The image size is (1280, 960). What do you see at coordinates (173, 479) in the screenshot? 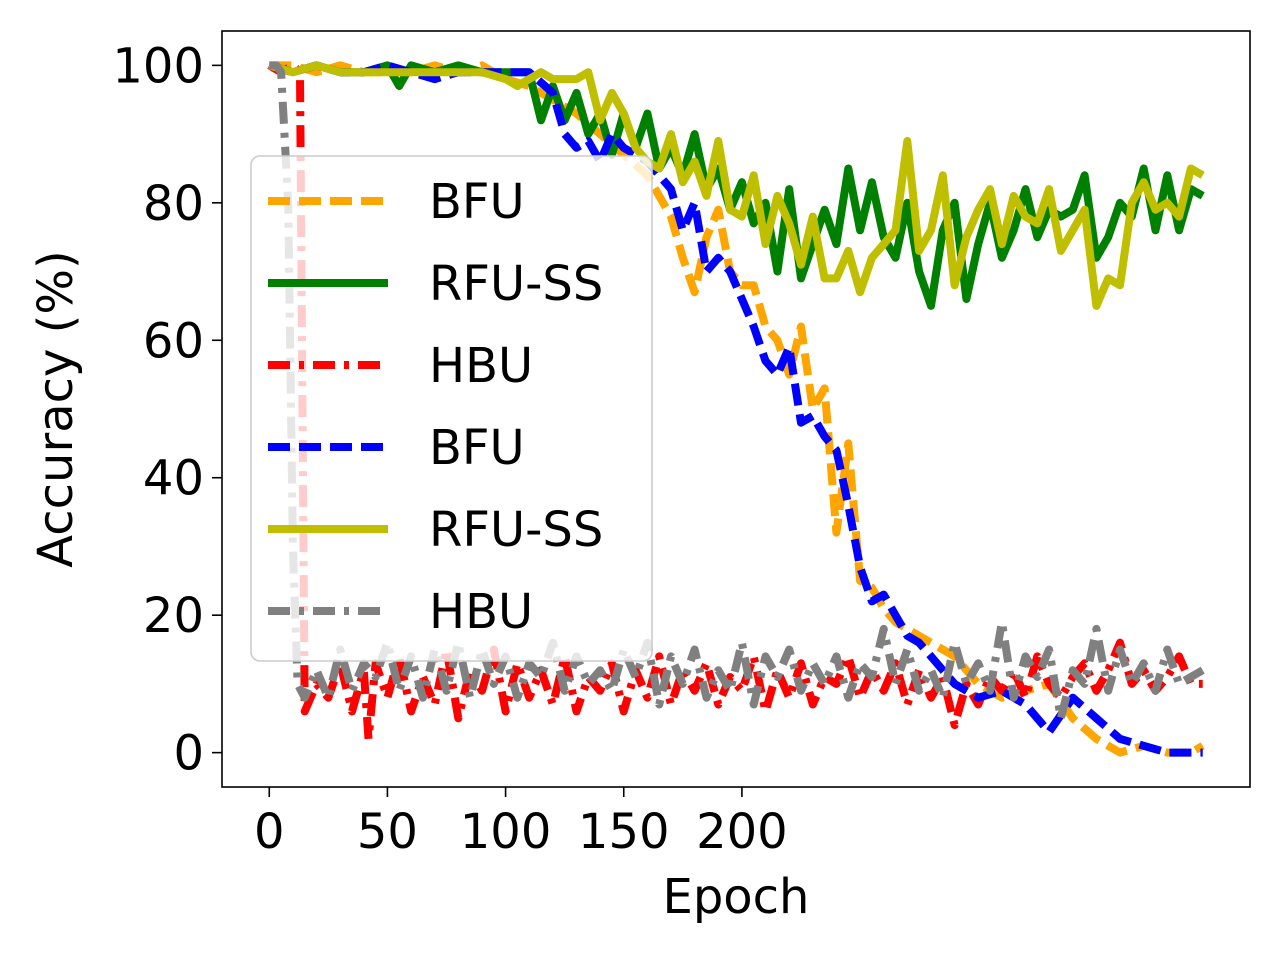
I see `y-tick-label: 40` at bounding box center [173, 479].